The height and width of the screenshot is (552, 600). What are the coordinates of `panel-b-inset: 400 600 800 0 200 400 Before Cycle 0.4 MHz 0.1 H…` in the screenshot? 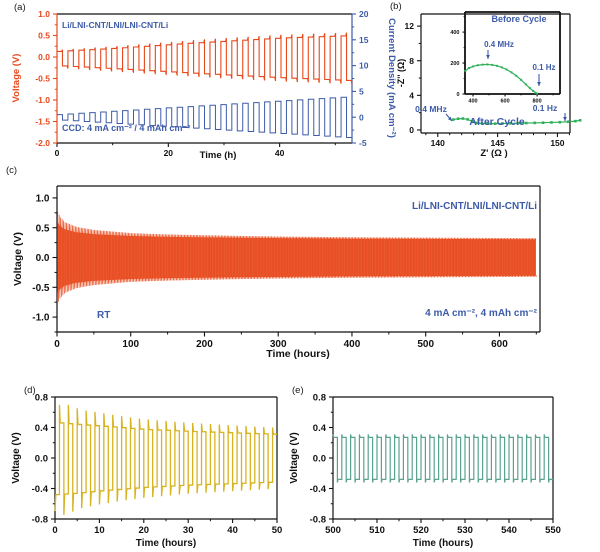 It's located at (505, 58).